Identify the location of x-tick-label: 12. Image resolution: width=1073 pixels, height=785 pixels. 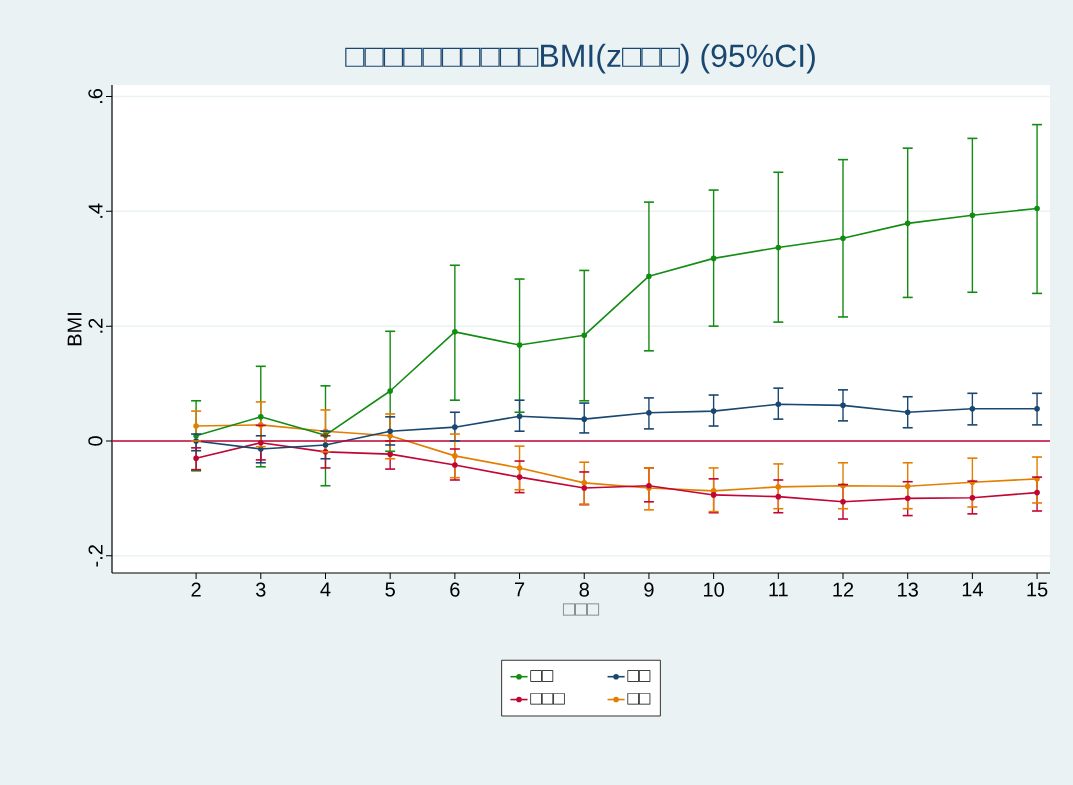
(843, 589).